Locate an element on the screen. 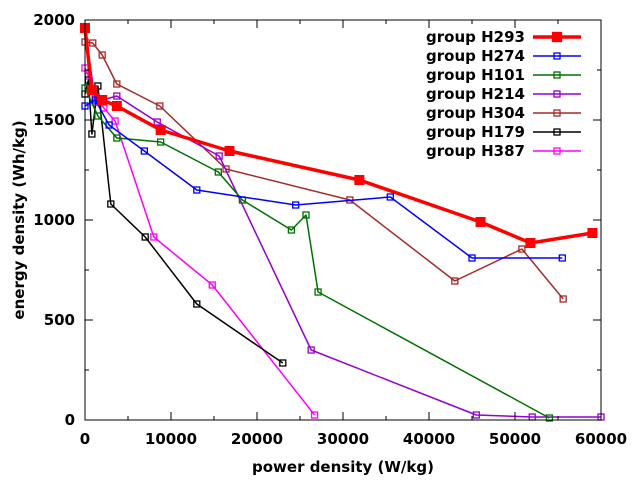 The height and width of the screenshot is (480, 640). legend-item: group H214 is located at coordinates (503, 94).